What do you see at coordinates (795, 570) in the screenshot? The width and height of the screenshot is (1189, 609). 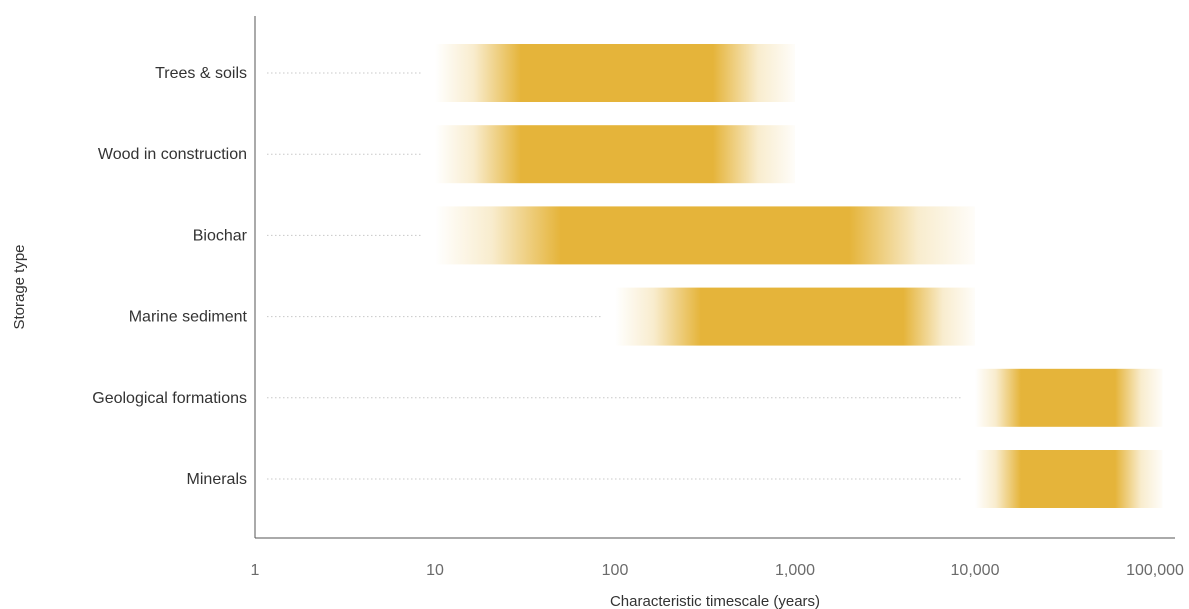 I see `x-tick-label: 1,000` at bounding box center [795, 570].